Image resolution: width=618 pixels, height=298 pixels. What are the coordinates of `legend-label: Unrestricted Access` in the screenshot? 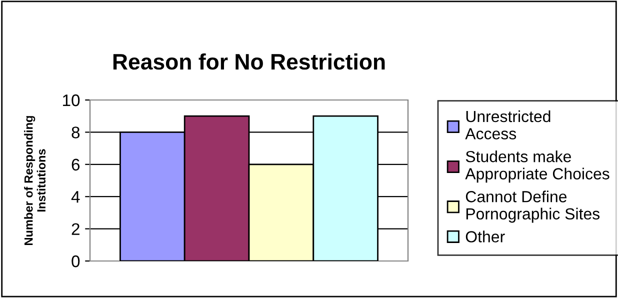 It's located at (507, 125).